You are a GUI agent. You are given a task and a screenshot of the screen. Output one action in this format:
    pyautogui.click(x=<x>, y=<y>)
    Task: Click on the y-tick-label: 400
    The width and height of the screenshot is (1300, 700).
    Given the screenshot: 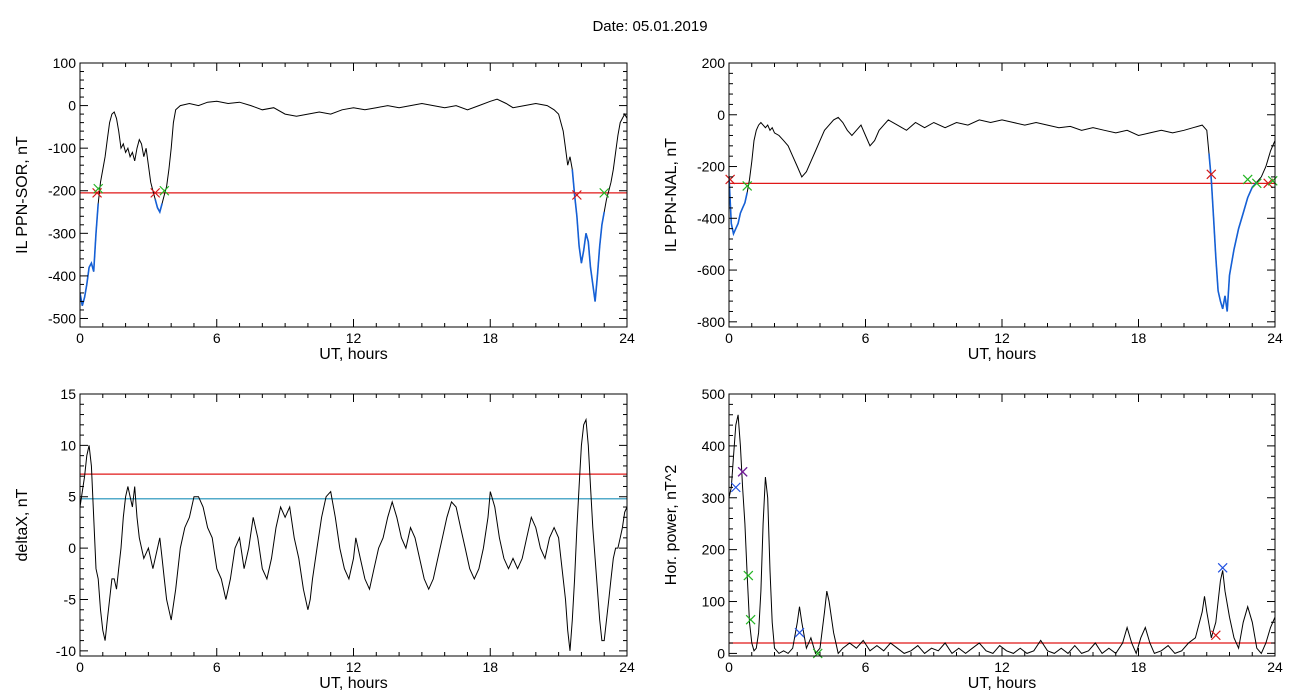 What is the action you would take?
    pyautogui.click(x=714, y=446)
    